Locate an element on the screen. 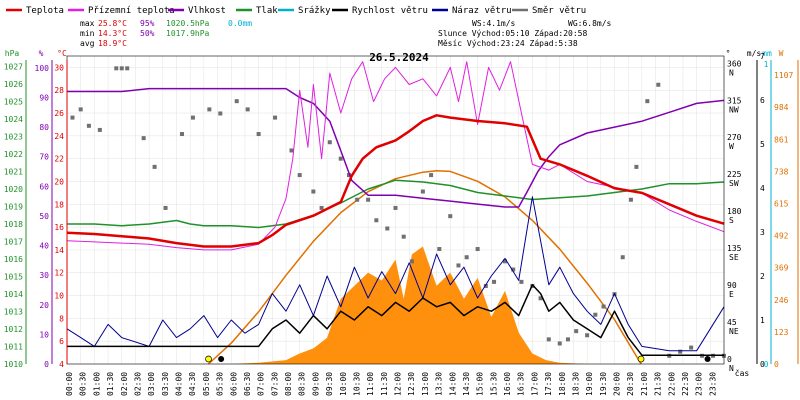 The height and width of the screenshot is (400, 800). wind-speed-tick-label: 7 is located at coordinates (762, 56).